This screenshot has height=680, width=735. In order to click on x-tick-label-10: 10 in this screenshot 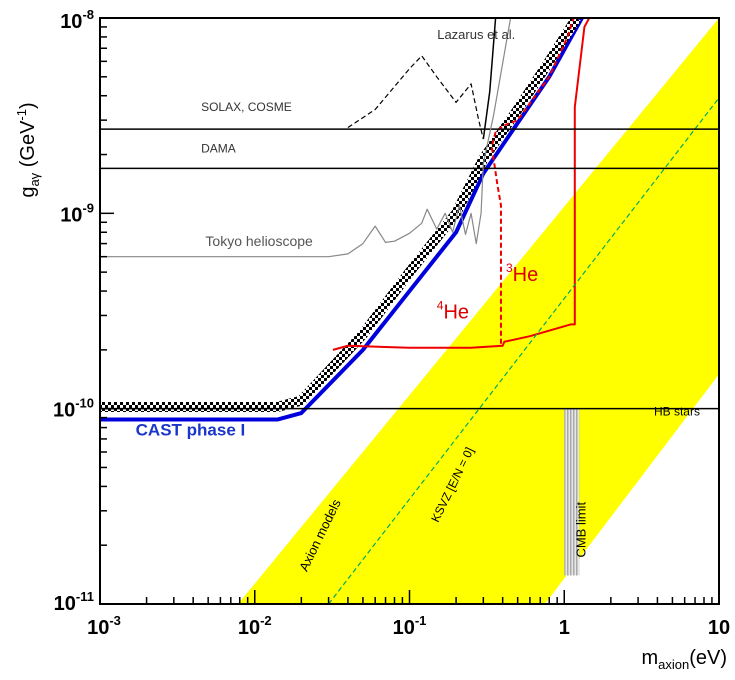, I will do `click(719, 628)`.